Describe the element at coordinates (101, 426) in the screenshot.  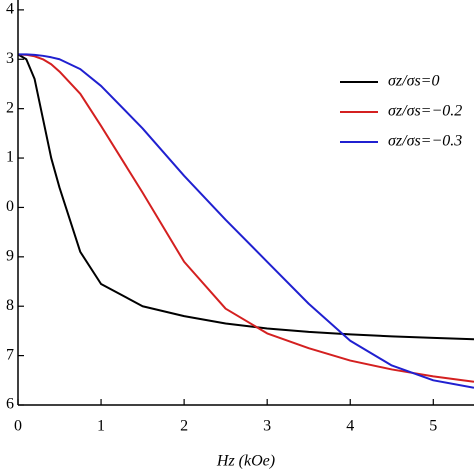
I see `x-tick-label: 1` at that location.